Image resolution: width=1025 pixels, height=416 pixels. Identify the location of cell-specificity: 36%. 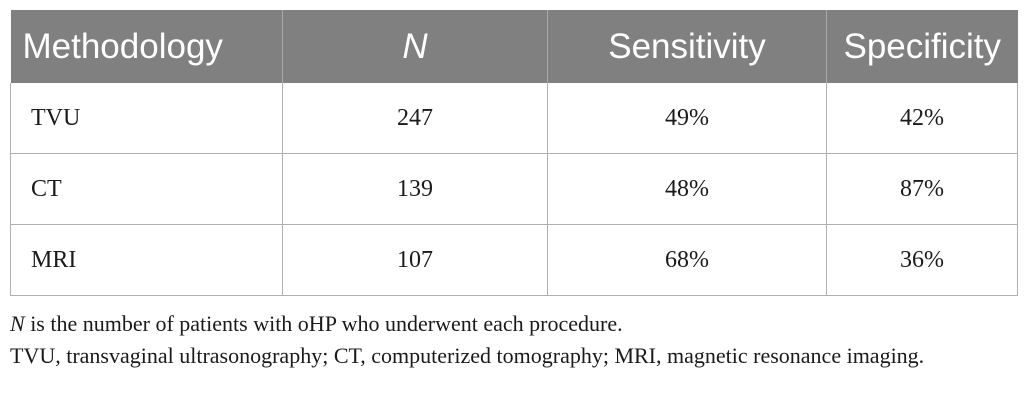
(922, 260).